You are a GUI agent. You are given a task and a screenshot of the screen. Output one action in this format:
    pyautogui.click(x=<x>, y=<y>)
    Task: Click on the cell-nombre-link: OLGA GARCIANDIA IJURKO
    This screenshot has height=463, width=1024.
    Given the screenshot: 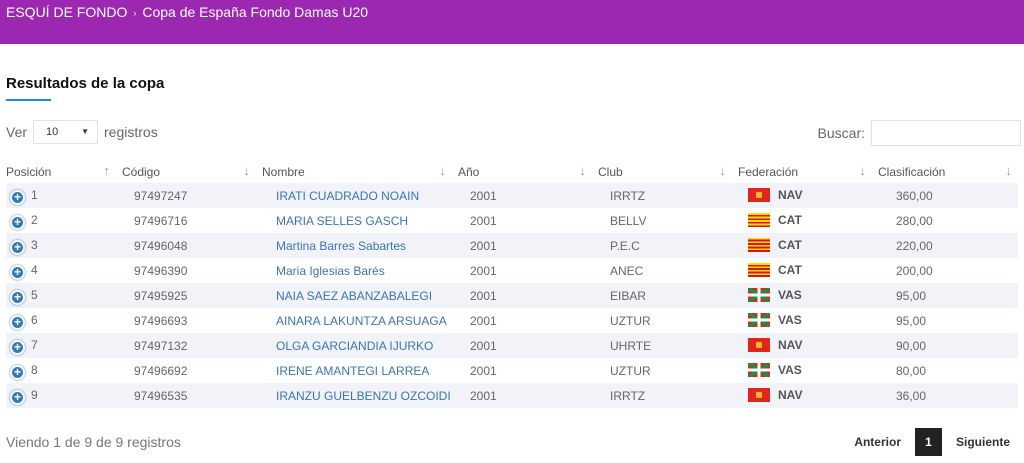 What is the action you would take?
    pyautogui.click(x=355, y=345)
    